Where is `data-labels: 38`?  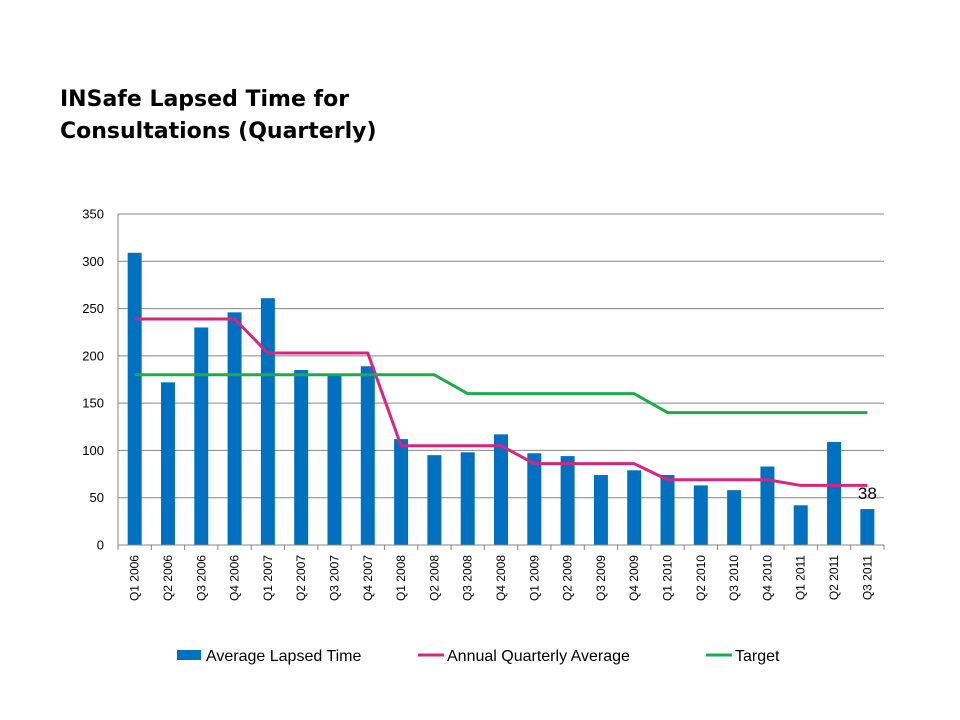 data-labels: 38 is located at coordinates (867, 493).